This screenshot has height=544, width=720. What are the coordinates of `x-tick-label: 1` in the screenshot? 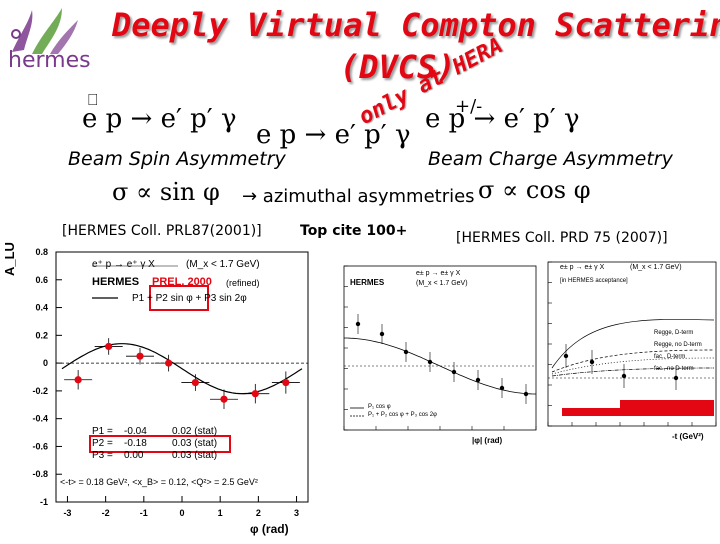 It's located at (220, 513).